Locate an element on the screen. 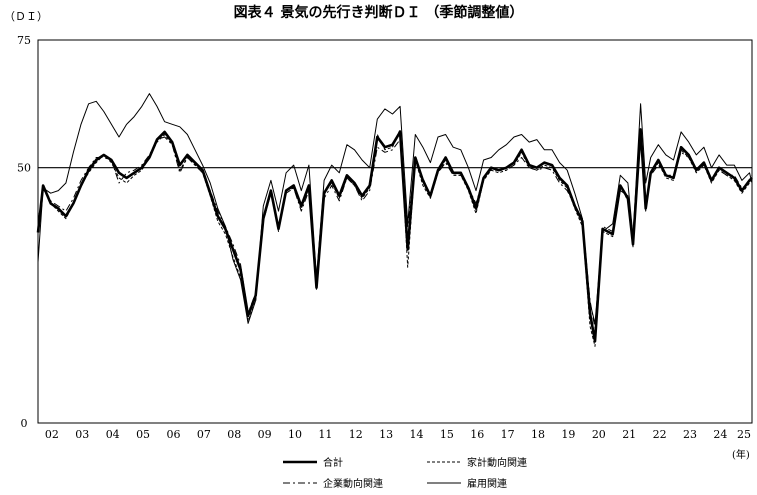 This screenshot has width=757, height=495. x-tick-label: 04 is located at coordinates (113, 434).